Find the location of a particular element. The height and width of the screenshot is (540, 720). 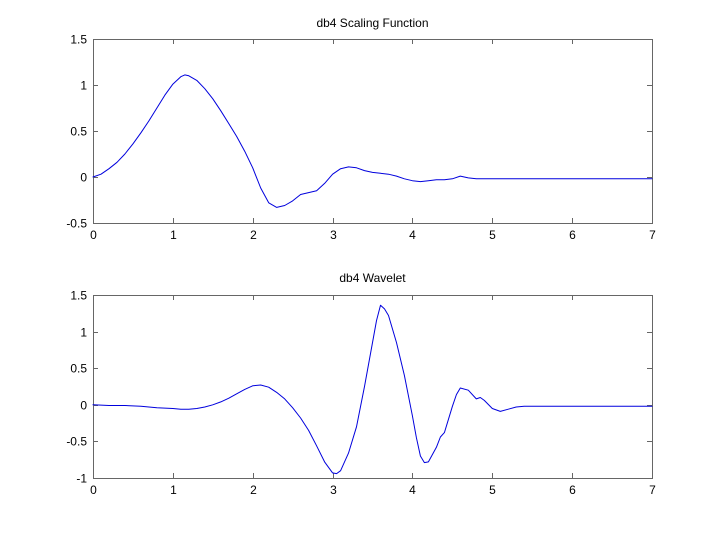

wavelet-plot-title: db4 Wavelet is located at coordinates (372, 278).